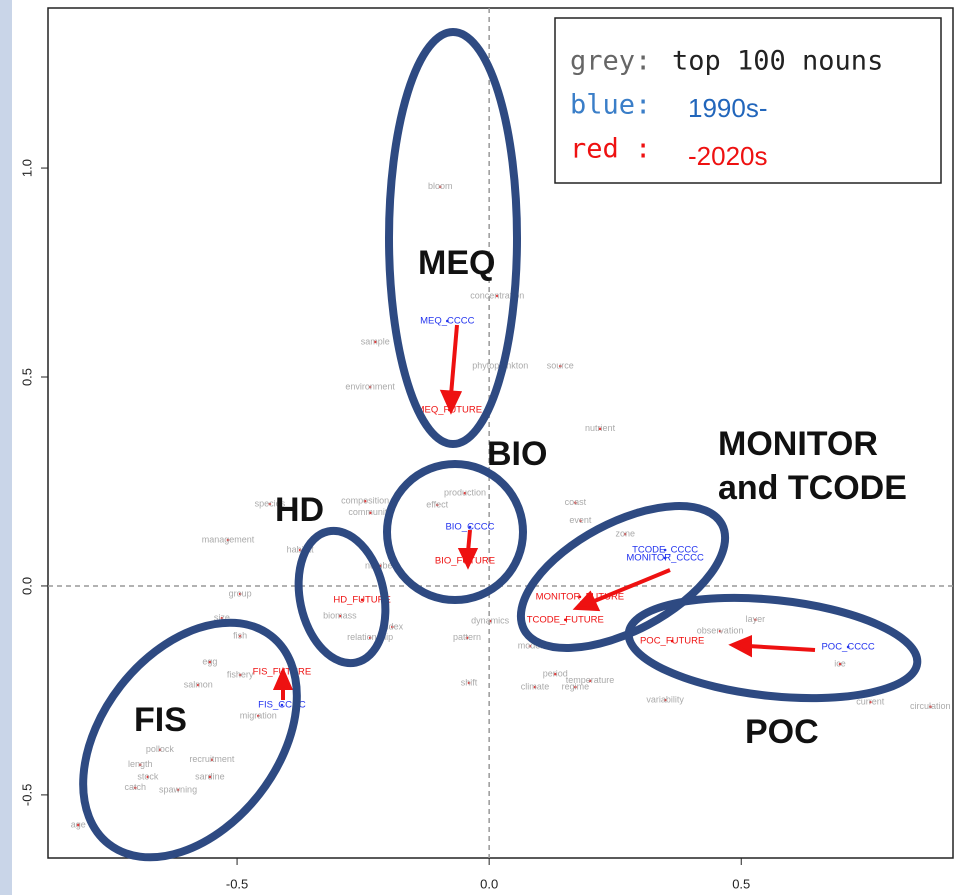 The height and width of the screenshot is (895, 956). I want to click on x-tick-label: -0.5, so click(237, 883).